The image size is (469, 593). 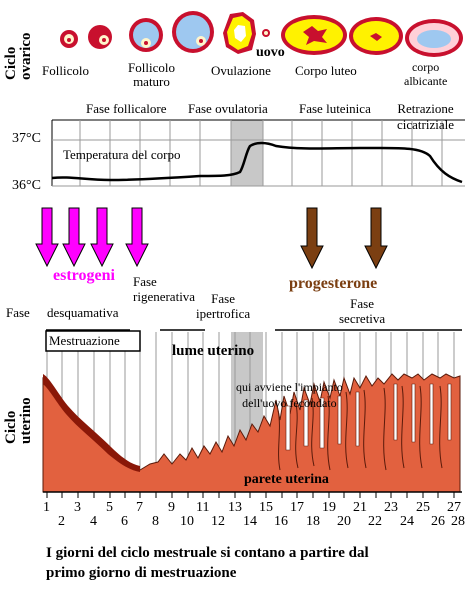 I want to click on label-follicolo: Follicolo, so click(x=65, y=70).